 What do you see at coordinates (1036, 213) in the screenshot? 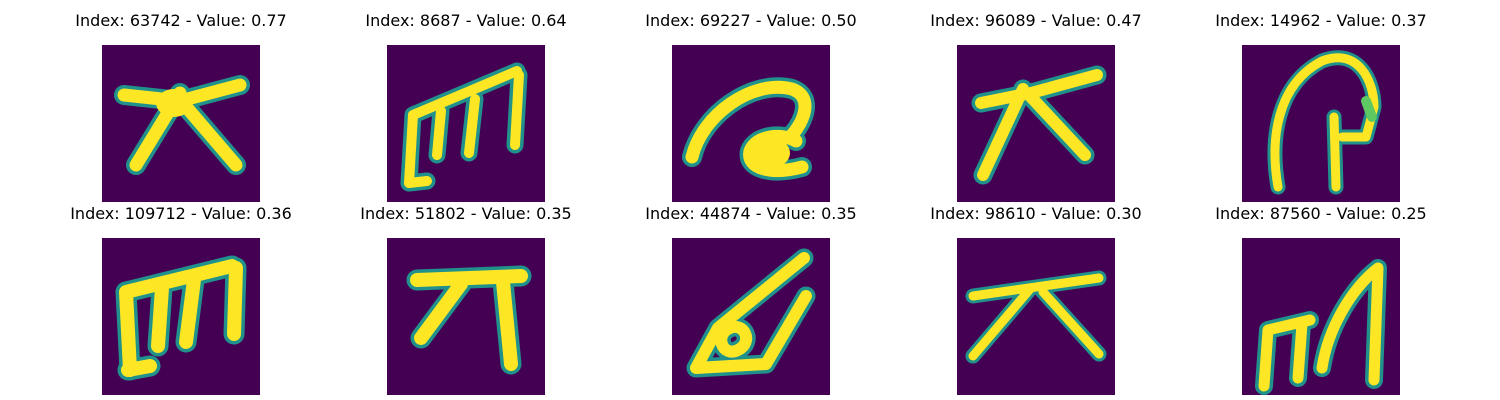
I see `panel-title: Index: 98610 - Value: 0.30` at bounding box center [1036, 213].